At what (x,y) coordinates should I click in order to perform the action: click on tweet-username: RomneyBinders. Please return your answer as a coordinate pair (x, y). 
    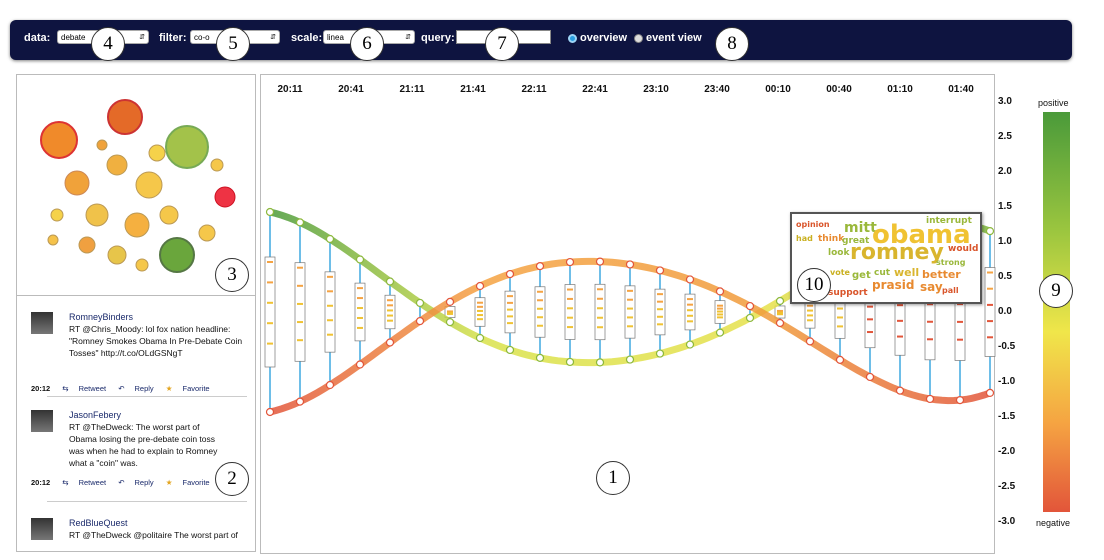
    Looking at the image, I should click on (101, 317).